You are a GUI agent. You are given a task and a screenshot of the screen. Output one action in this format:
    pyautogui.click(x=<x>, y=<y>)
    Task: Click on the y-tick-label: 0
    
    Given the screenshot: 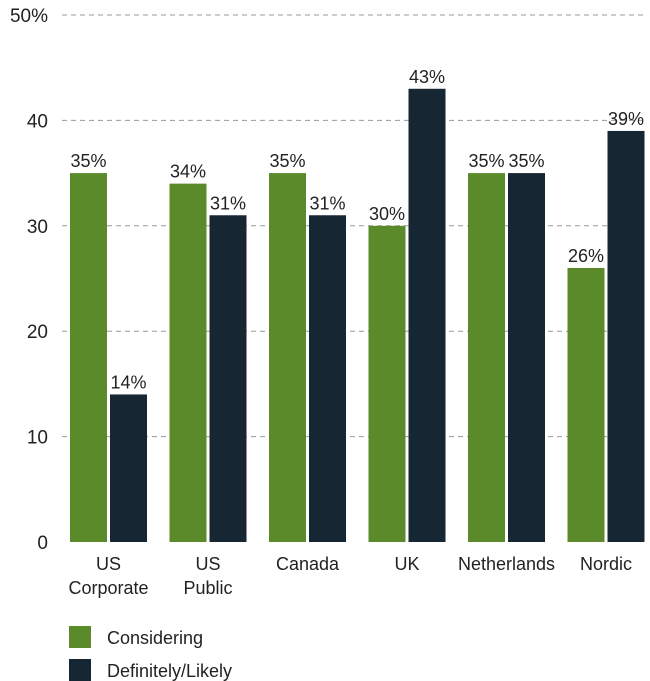 What is the action you would take?
    pyautogui.click(x=42, y=543)
    